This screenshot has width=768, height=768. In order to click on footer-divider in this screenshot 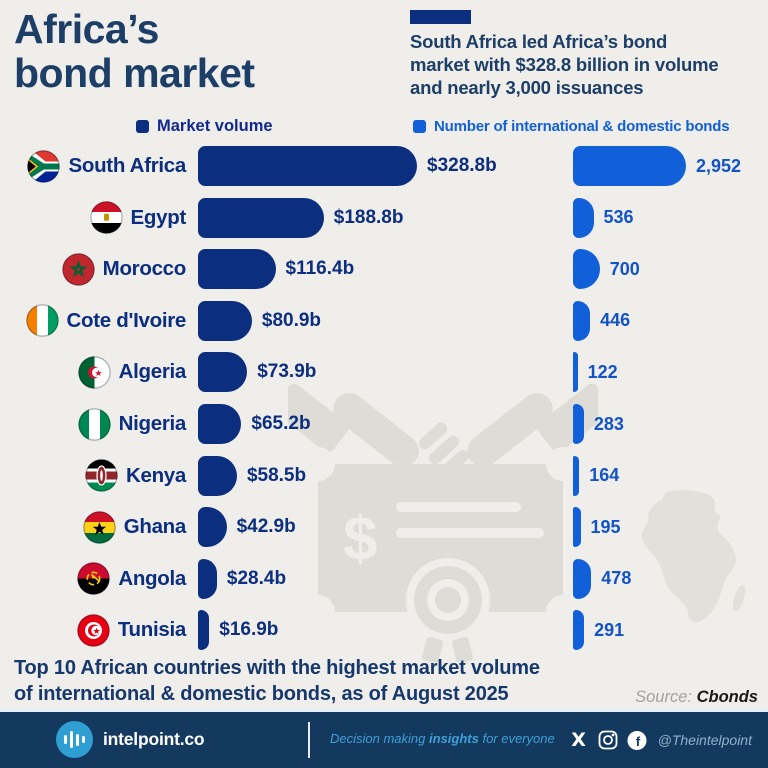, I will do `click(309, 740)`.